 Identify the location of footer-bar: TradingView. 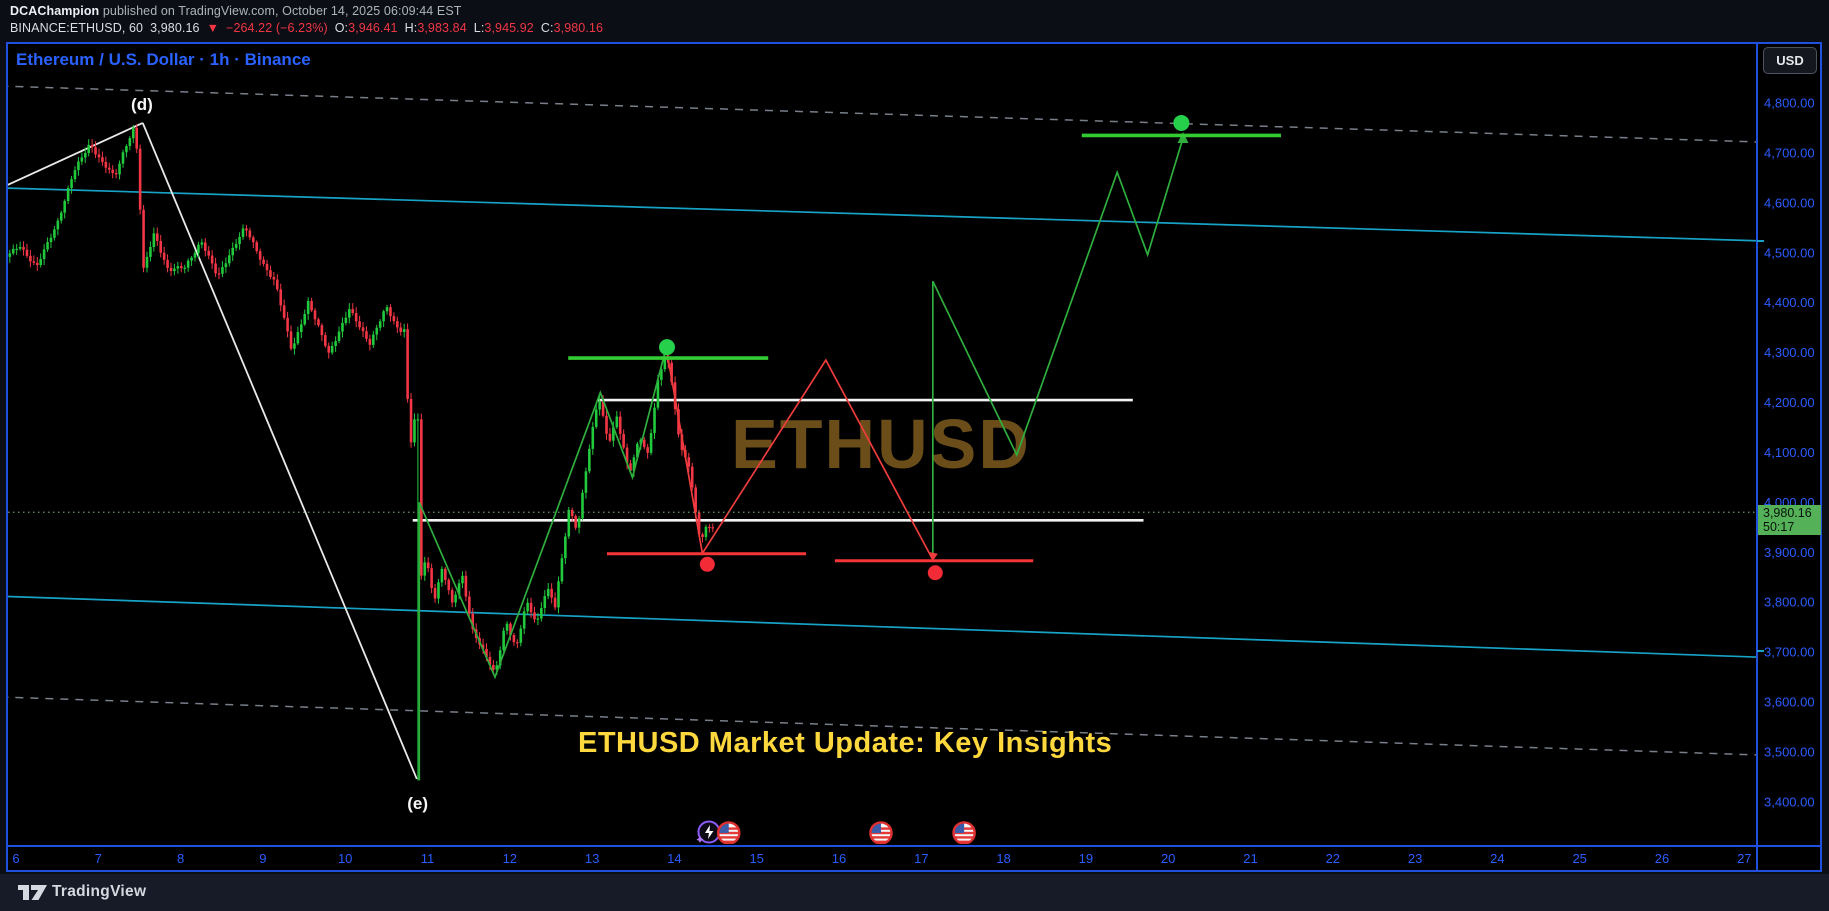
(914, 892).